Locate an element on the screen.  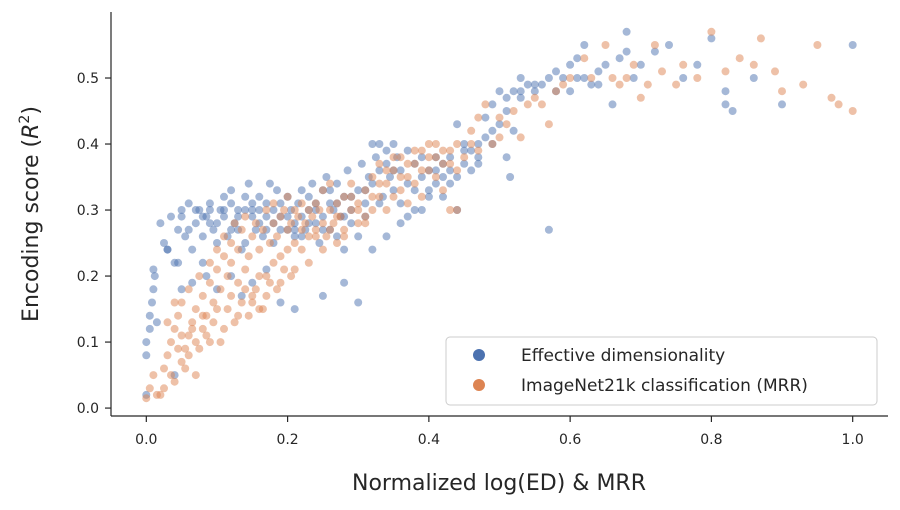
legend-marker-imagenet21k is located at coordinates (479, 385).